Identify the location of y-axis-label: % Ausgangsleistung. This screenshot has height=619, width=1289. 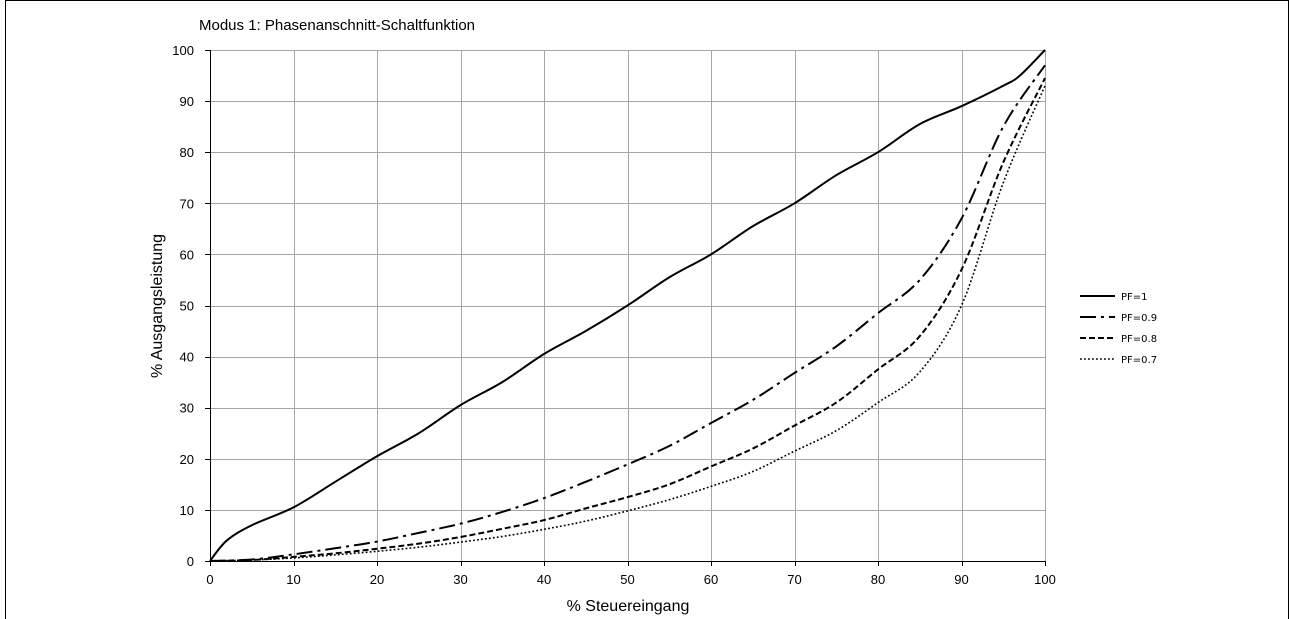
(157, 306).